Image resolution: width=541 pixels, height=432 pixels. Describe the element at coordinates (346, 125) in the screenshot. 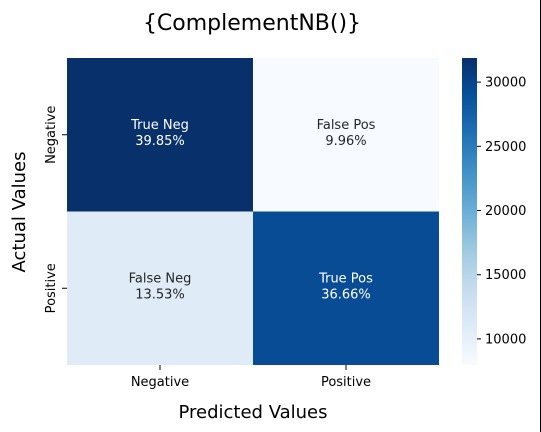

I see `cell-label: False Pos` at that location.